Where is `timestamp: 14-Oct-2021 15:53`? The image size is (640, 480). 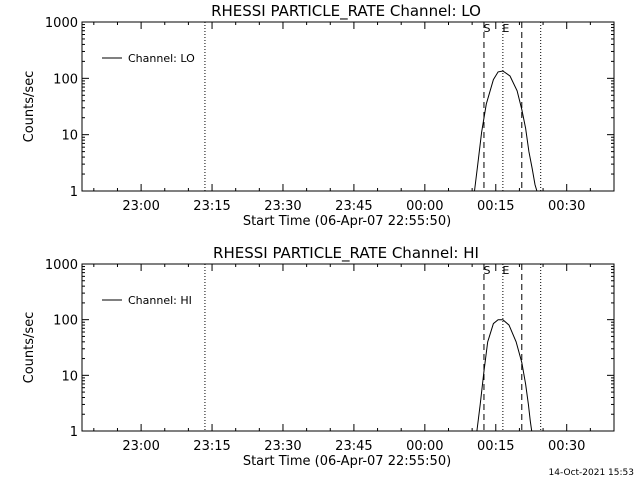 timestamp: 14-Oct-2021 15:53 is located at coordinates (591, 473).